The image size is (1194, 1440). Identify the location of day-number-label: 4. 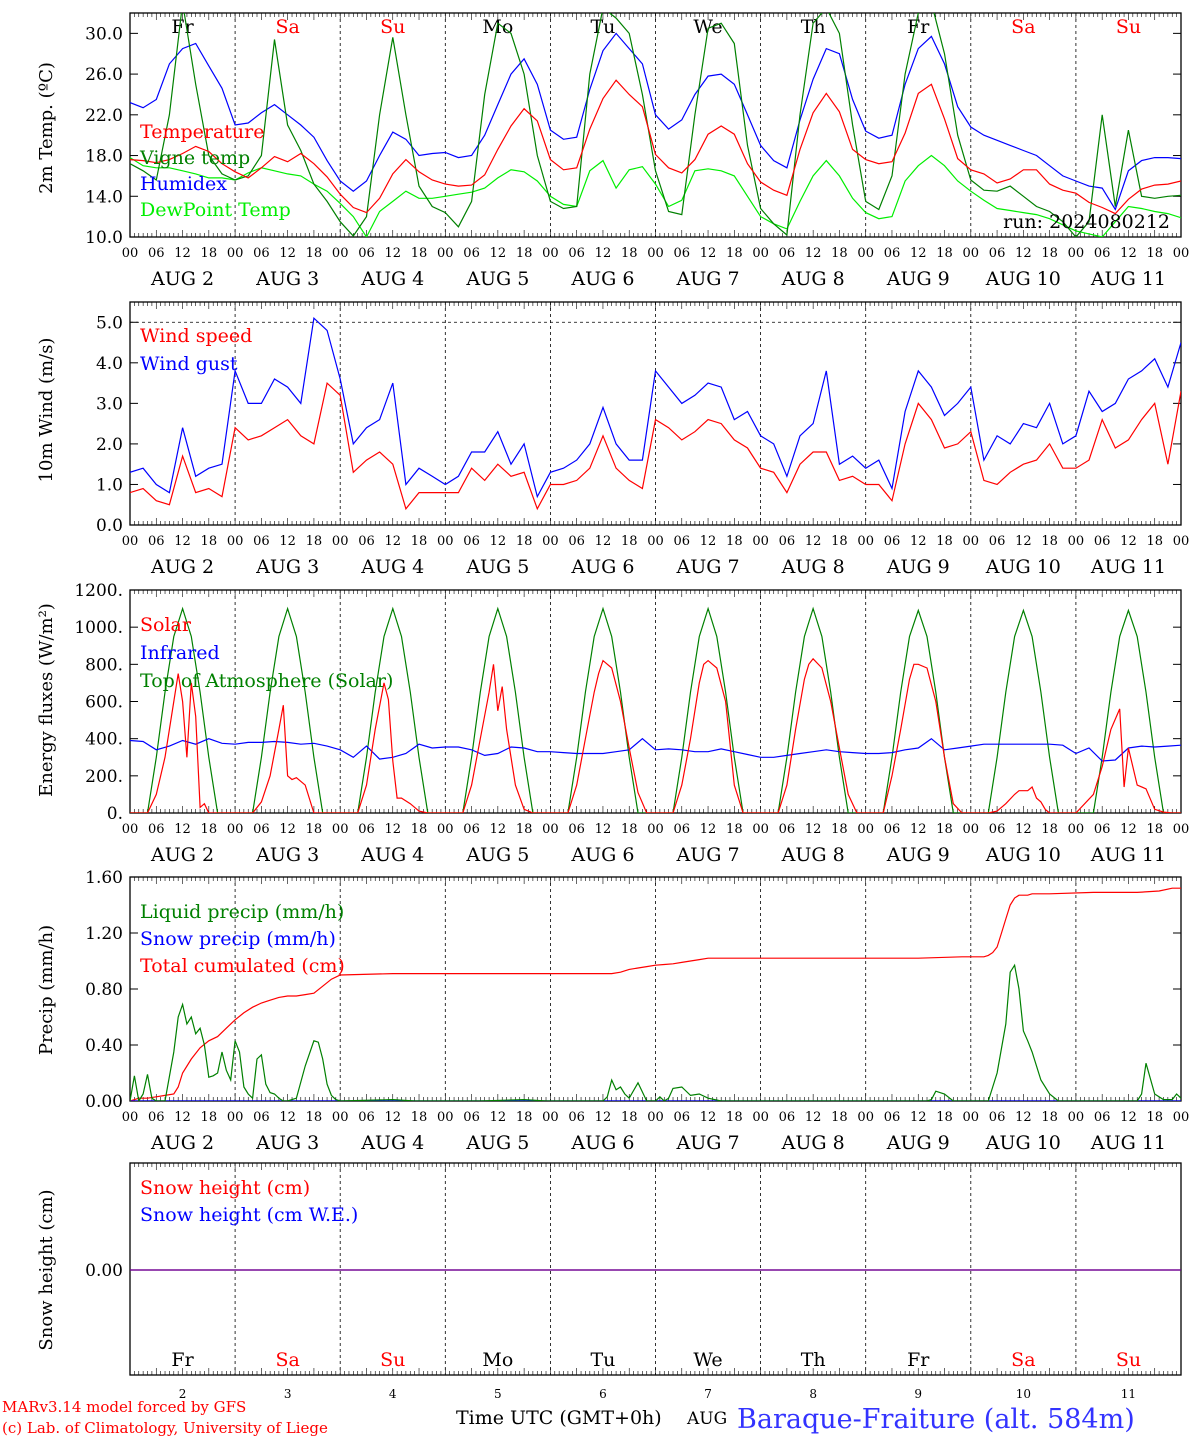
(393, 1394).